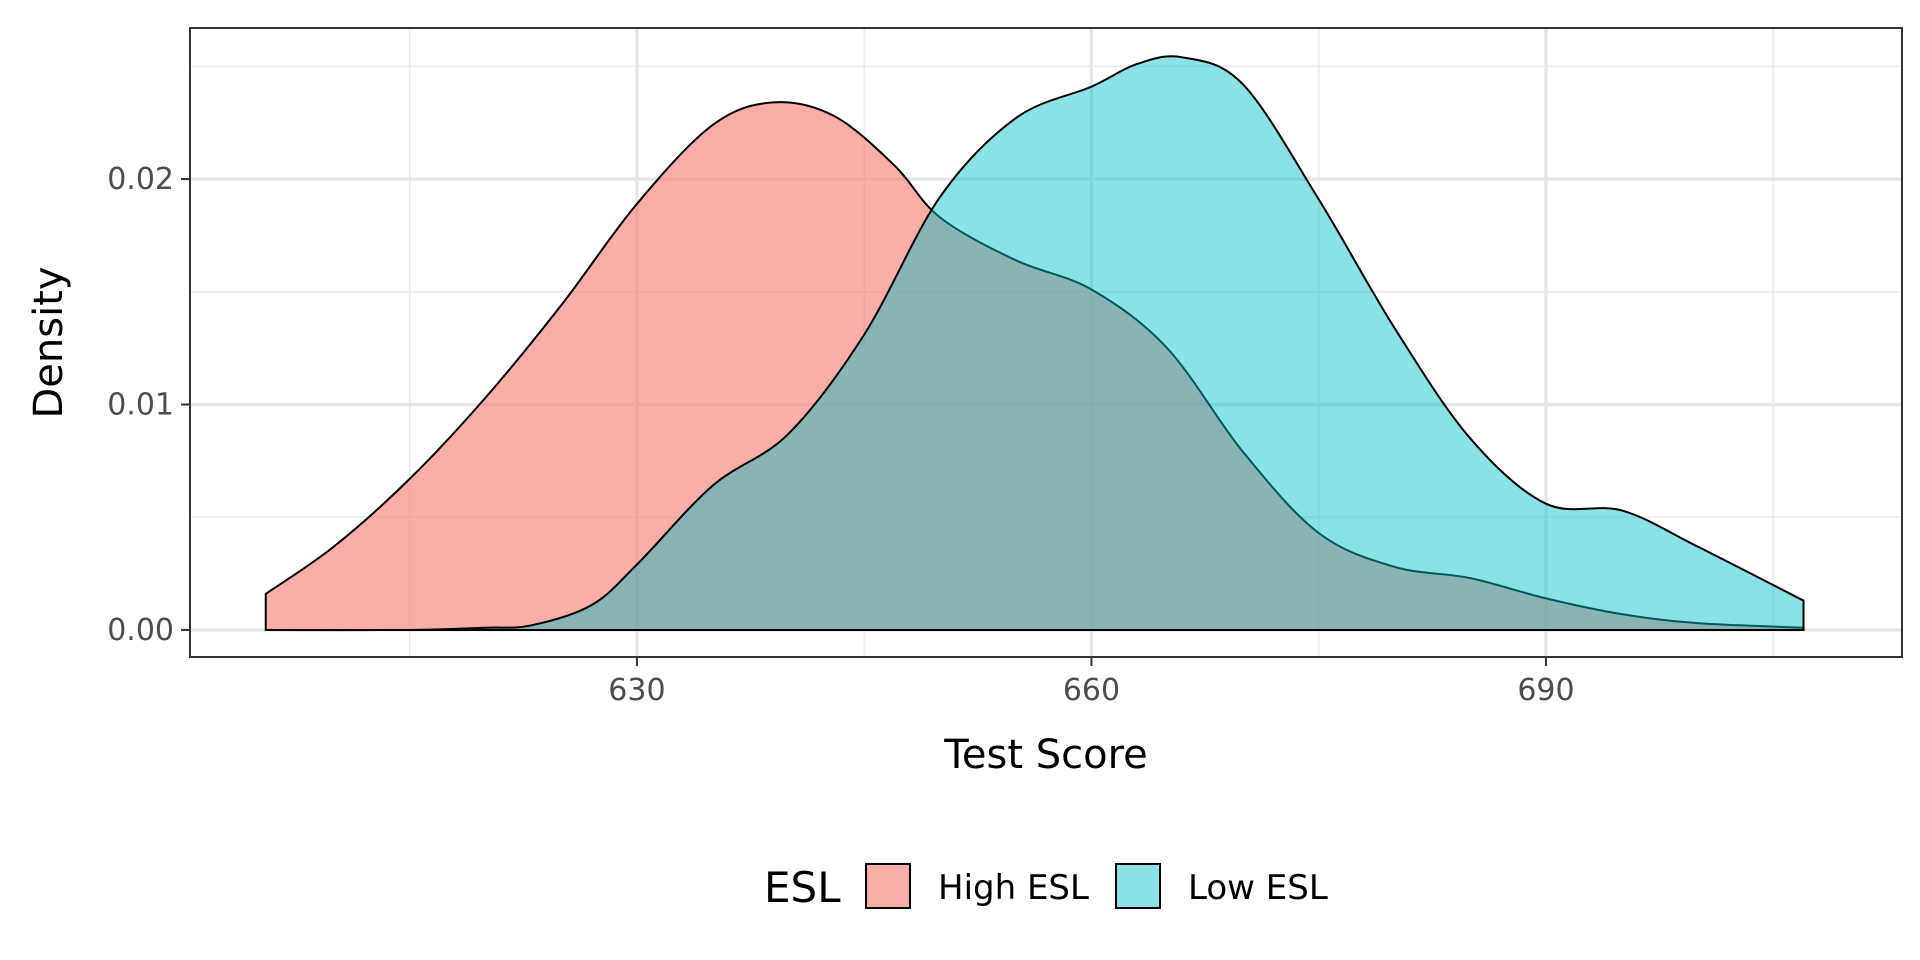 This screenshot has width=1920, height=960. What do you see at coordinates (1545, 690) in the screenshot?
I see `x-tick-label: 690` at bounding box center [1545, 690].